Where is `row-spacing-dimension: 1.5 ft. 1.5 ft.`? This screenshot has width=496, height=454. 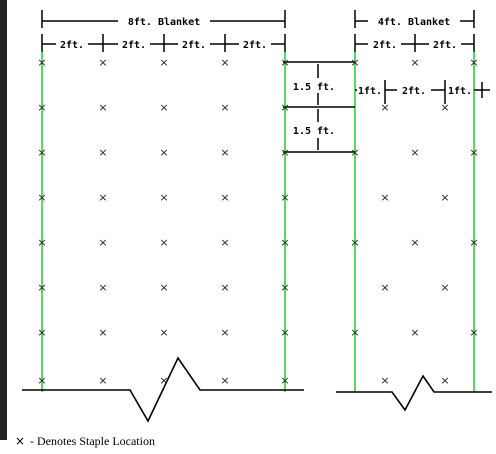
row-spacing-dimension: 1.5 ft. 1.5 ft. is located at coordinates (319, 107).